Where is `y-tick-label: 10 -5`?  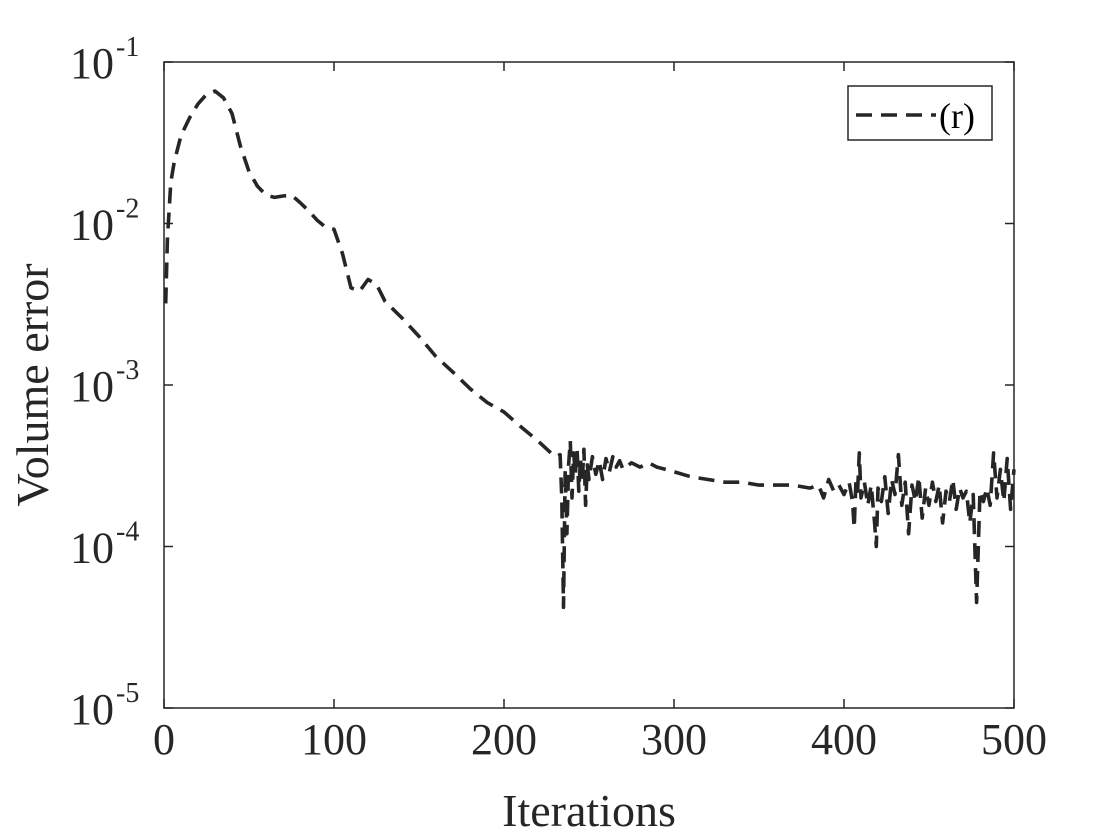
y-tick-label: 10 -5 is located at coordinates (104, 706).